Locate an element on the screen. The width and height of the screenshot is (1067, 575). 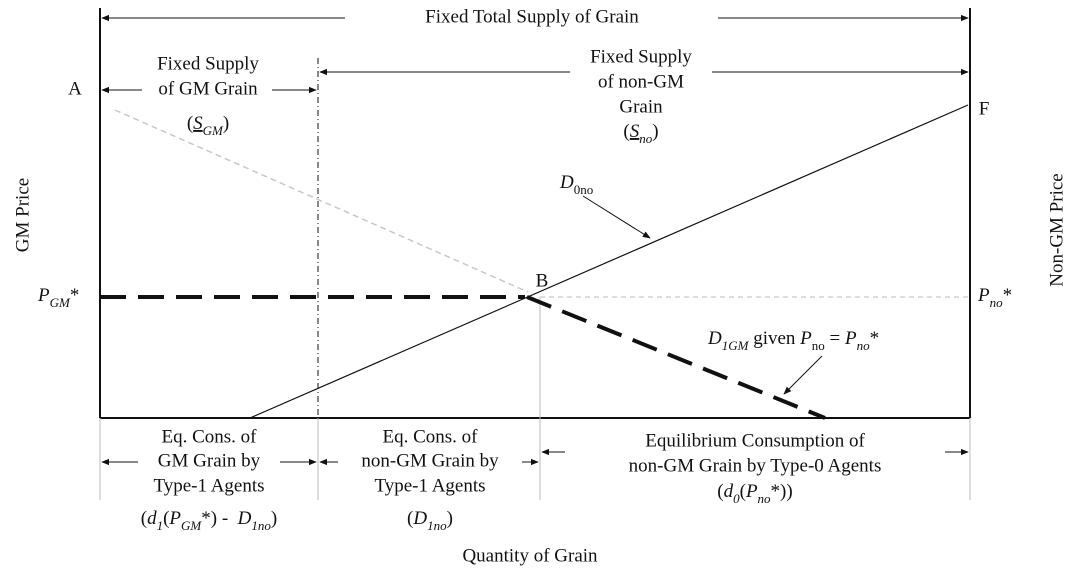
formula: (D1no) is located at coordinates (430, 520).